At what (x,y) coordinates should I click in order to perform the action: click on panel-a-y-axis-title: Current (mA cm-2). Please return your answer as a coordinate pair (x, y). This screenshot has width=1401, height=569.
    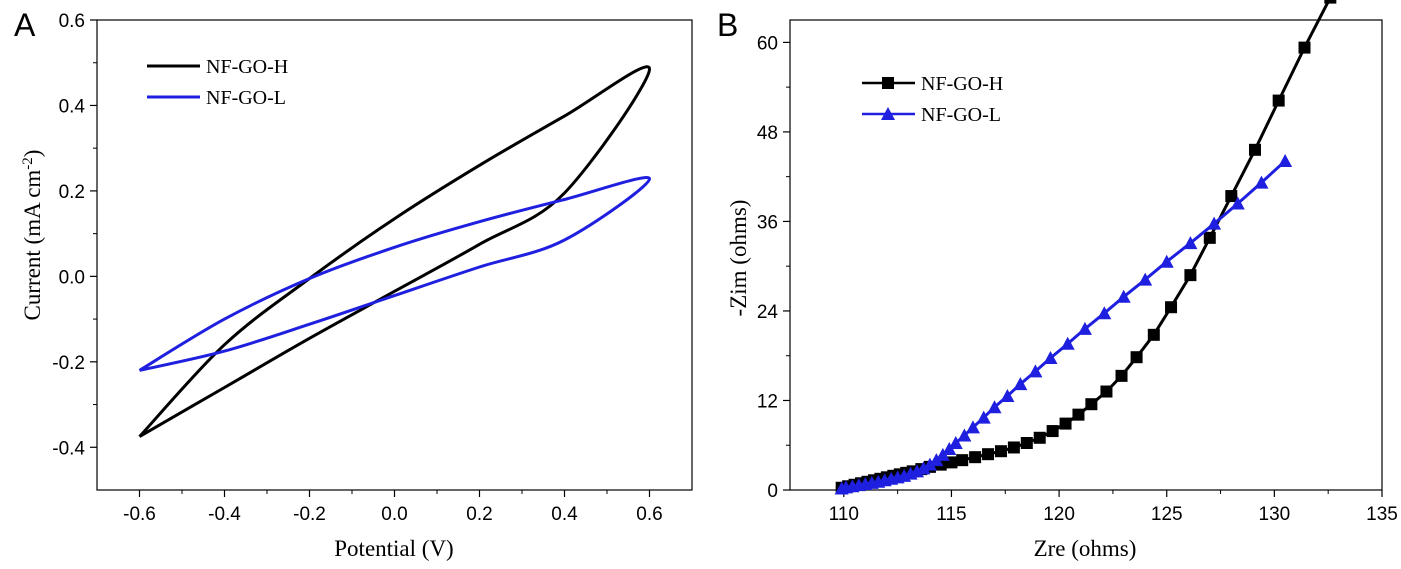
    Looking at the image, I should click on (32, 235).